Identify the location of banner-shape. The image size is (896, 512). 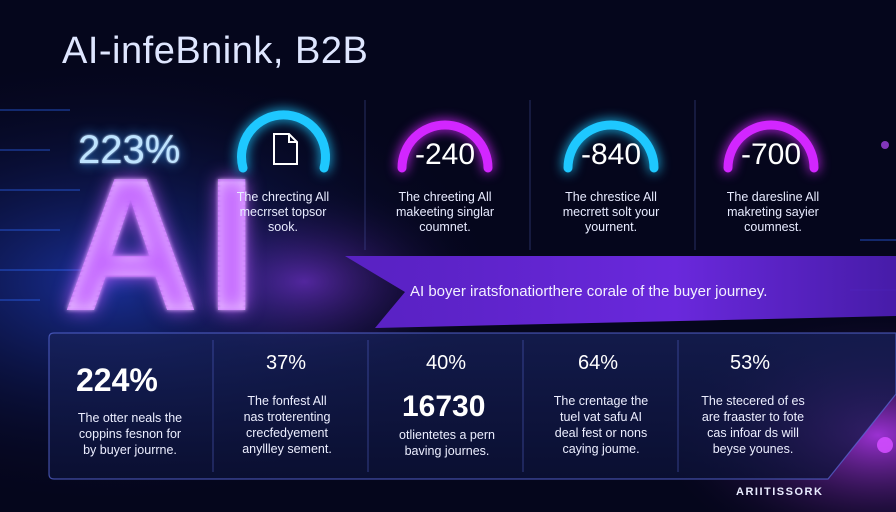
(620, 292).